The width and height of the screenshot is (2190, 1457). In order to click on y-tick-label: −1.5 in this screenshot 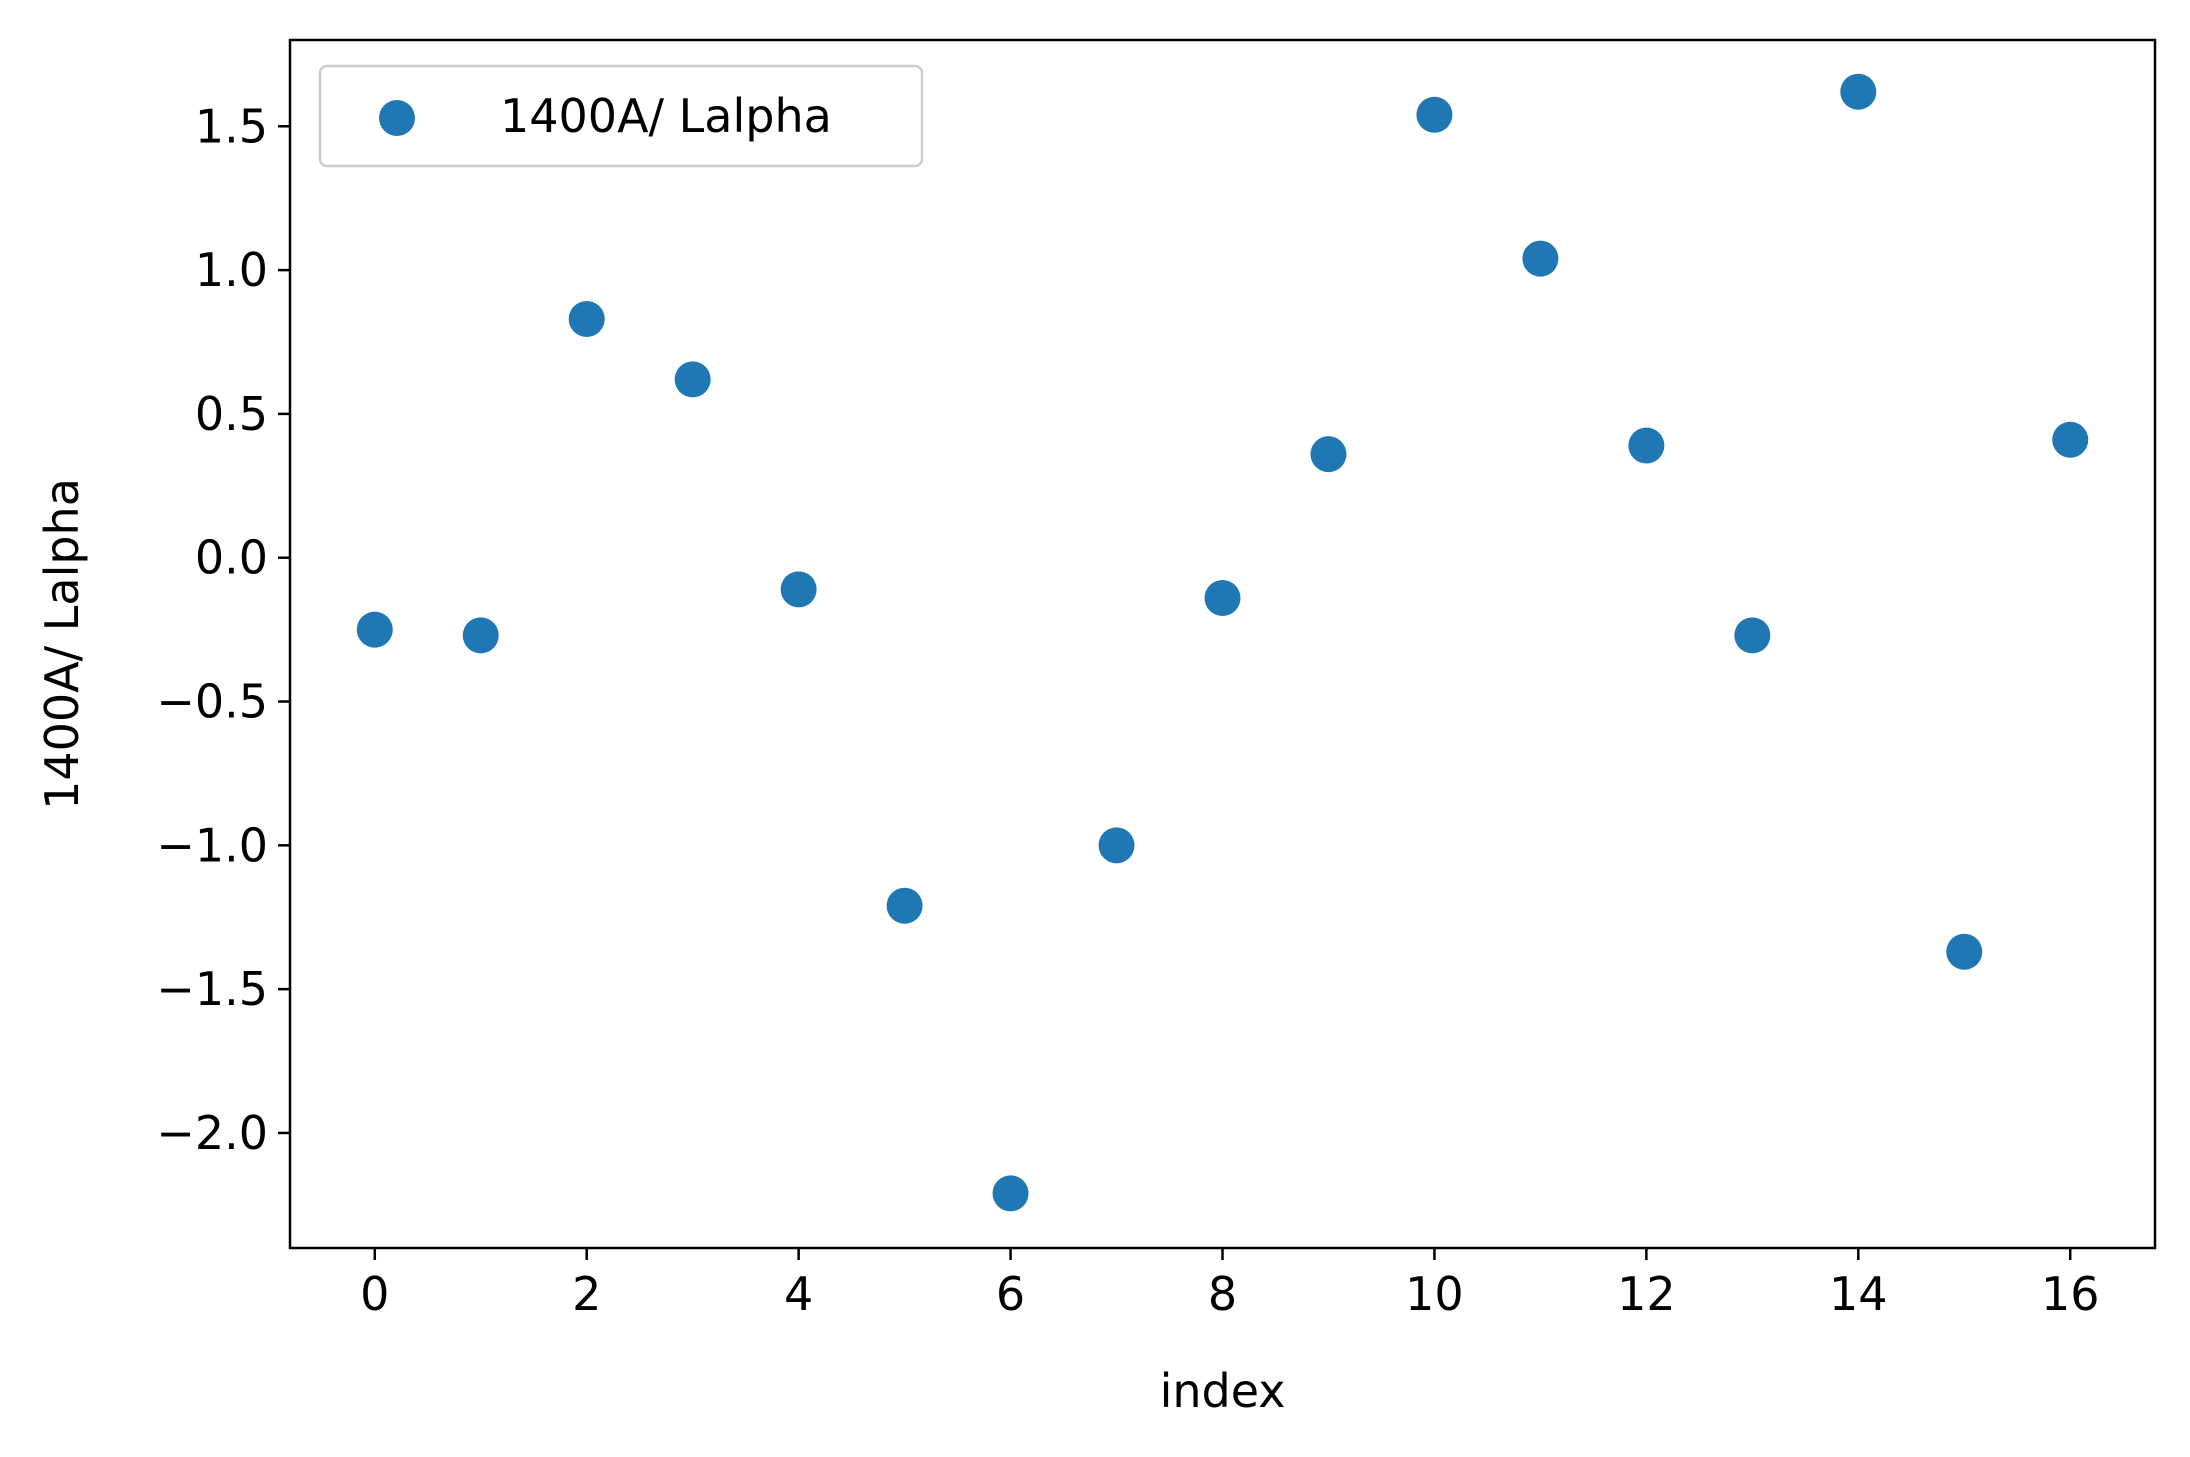, I will do `click(212, 989)`.